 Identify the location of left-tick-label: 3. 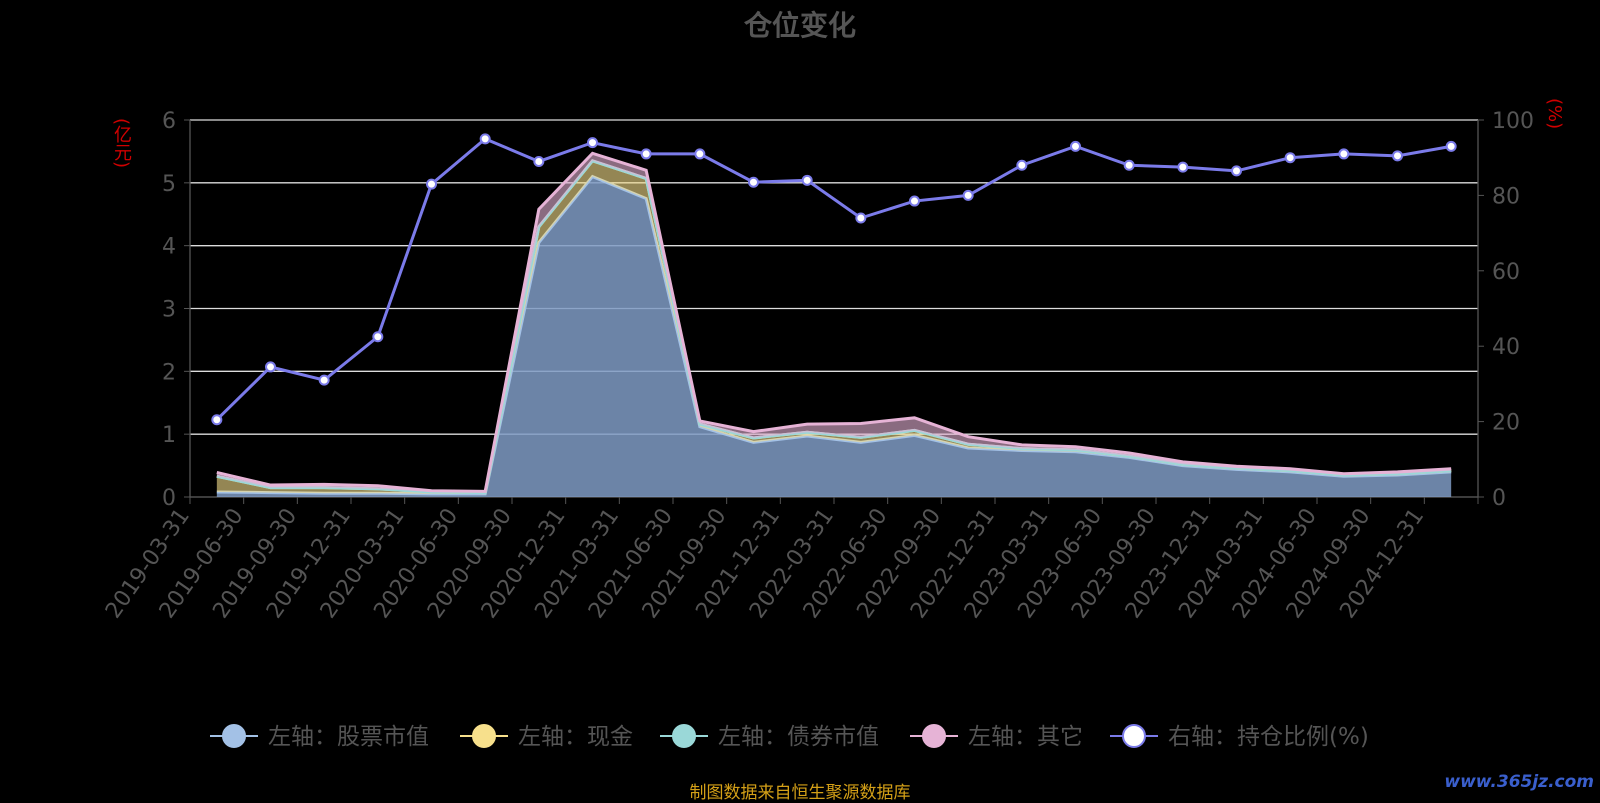
(169, 310).